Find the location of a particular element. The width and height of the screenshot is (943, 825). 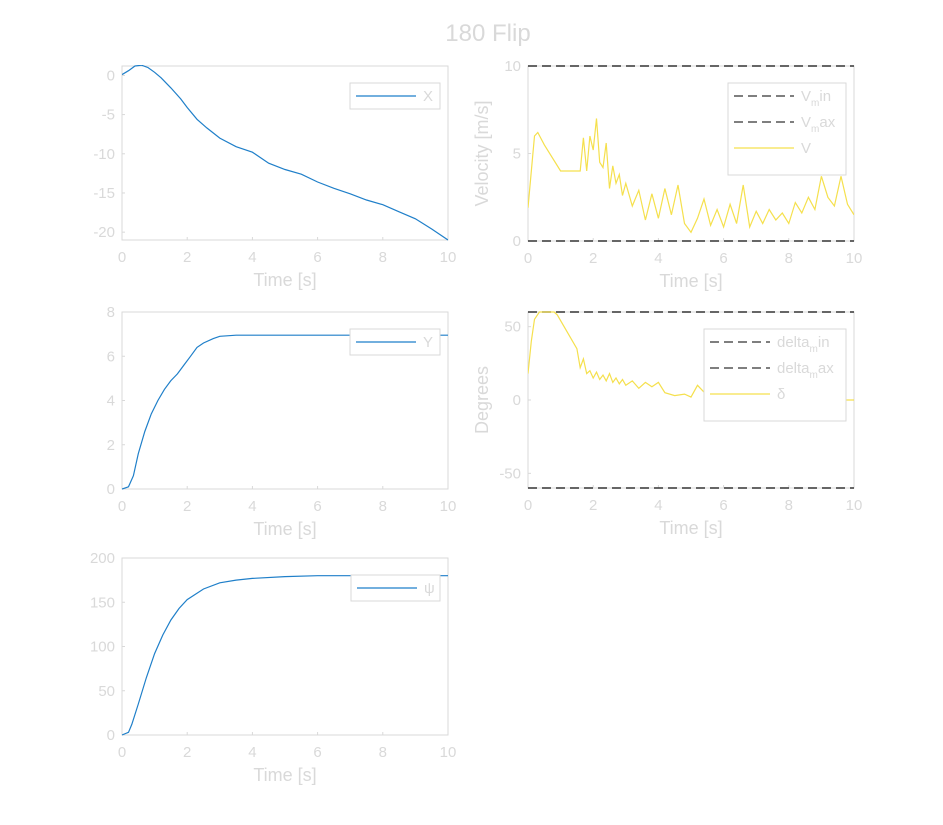

y-axis-label: Degrees is located at coordinates (482, 400).